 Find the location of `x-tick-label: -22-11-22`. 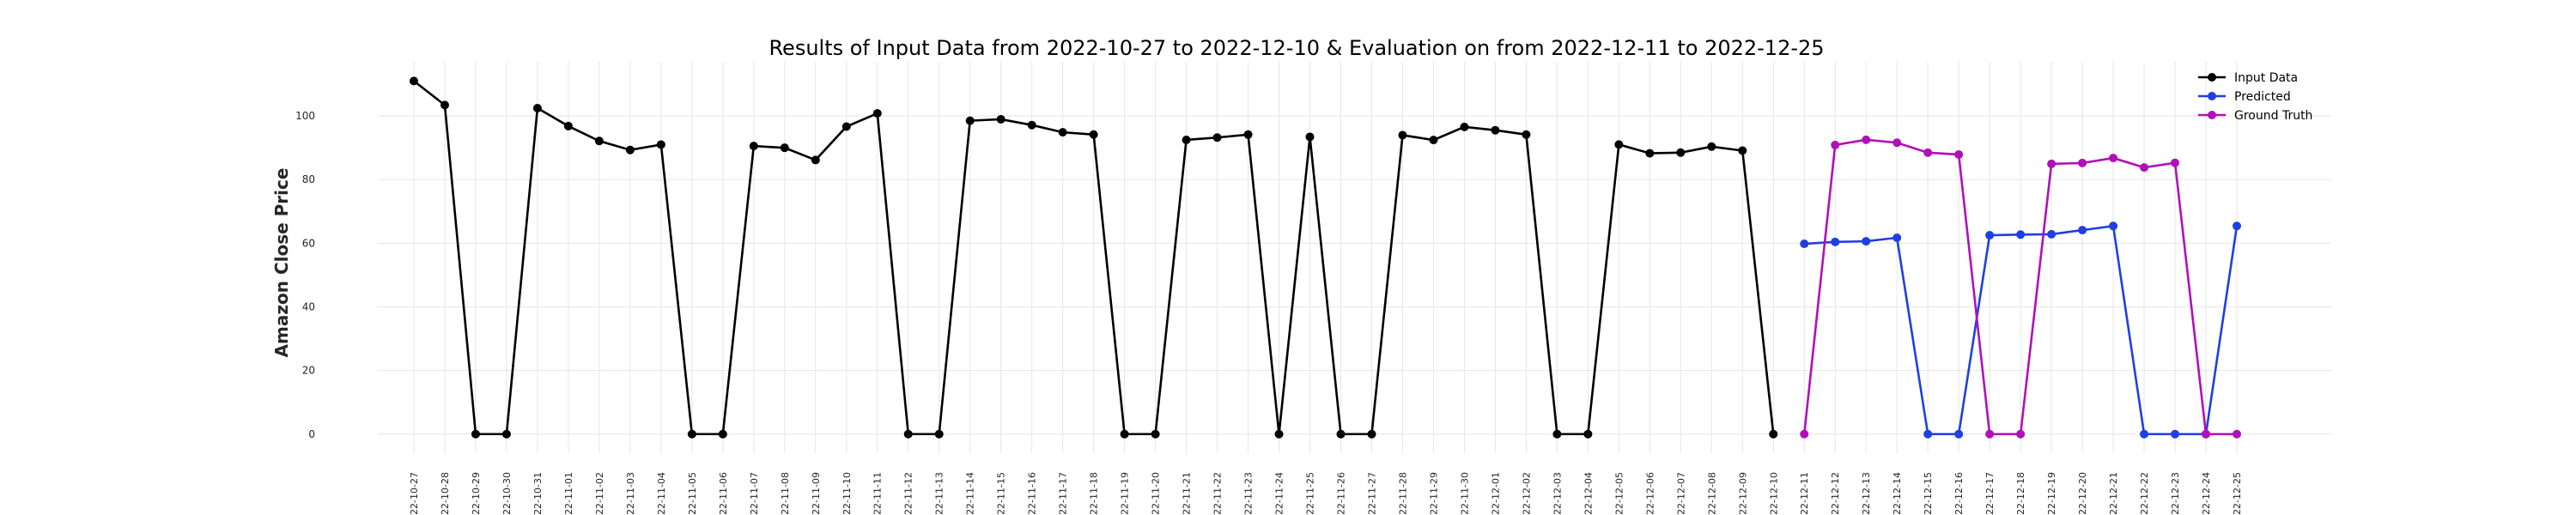

x-tick-label: -22-11-22 is located at coordinates (1218, 493).